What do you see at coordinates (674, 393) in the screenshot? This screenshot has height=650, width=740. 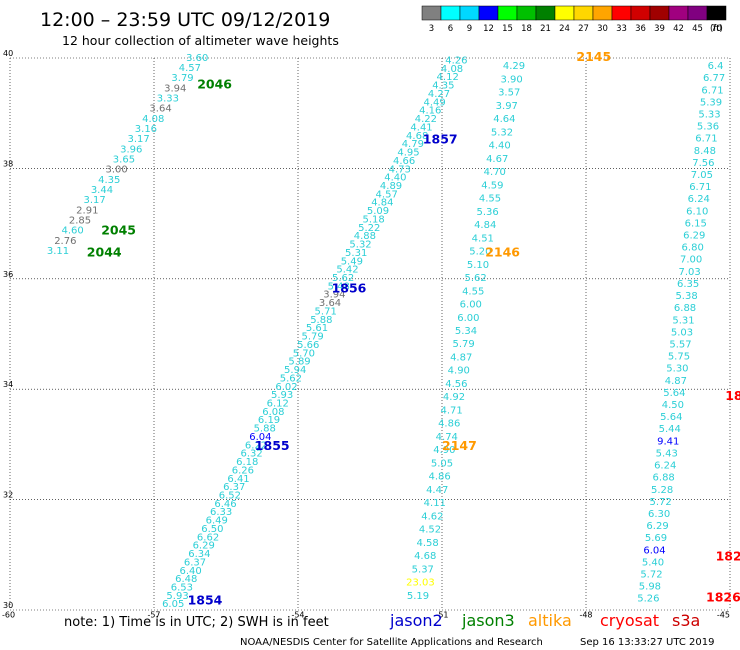 I see `wave-height-value: 5.64` at bounding box center [674, 393].